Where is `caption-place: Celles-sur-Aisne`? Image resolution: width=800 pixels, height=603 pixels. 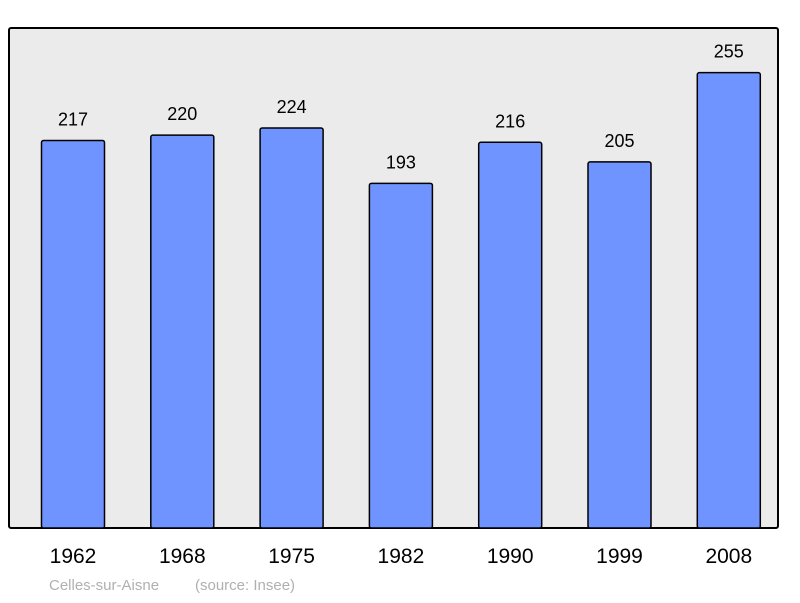
caption-place: Celles-sur-Aisne is located at coordinates (104, 585).